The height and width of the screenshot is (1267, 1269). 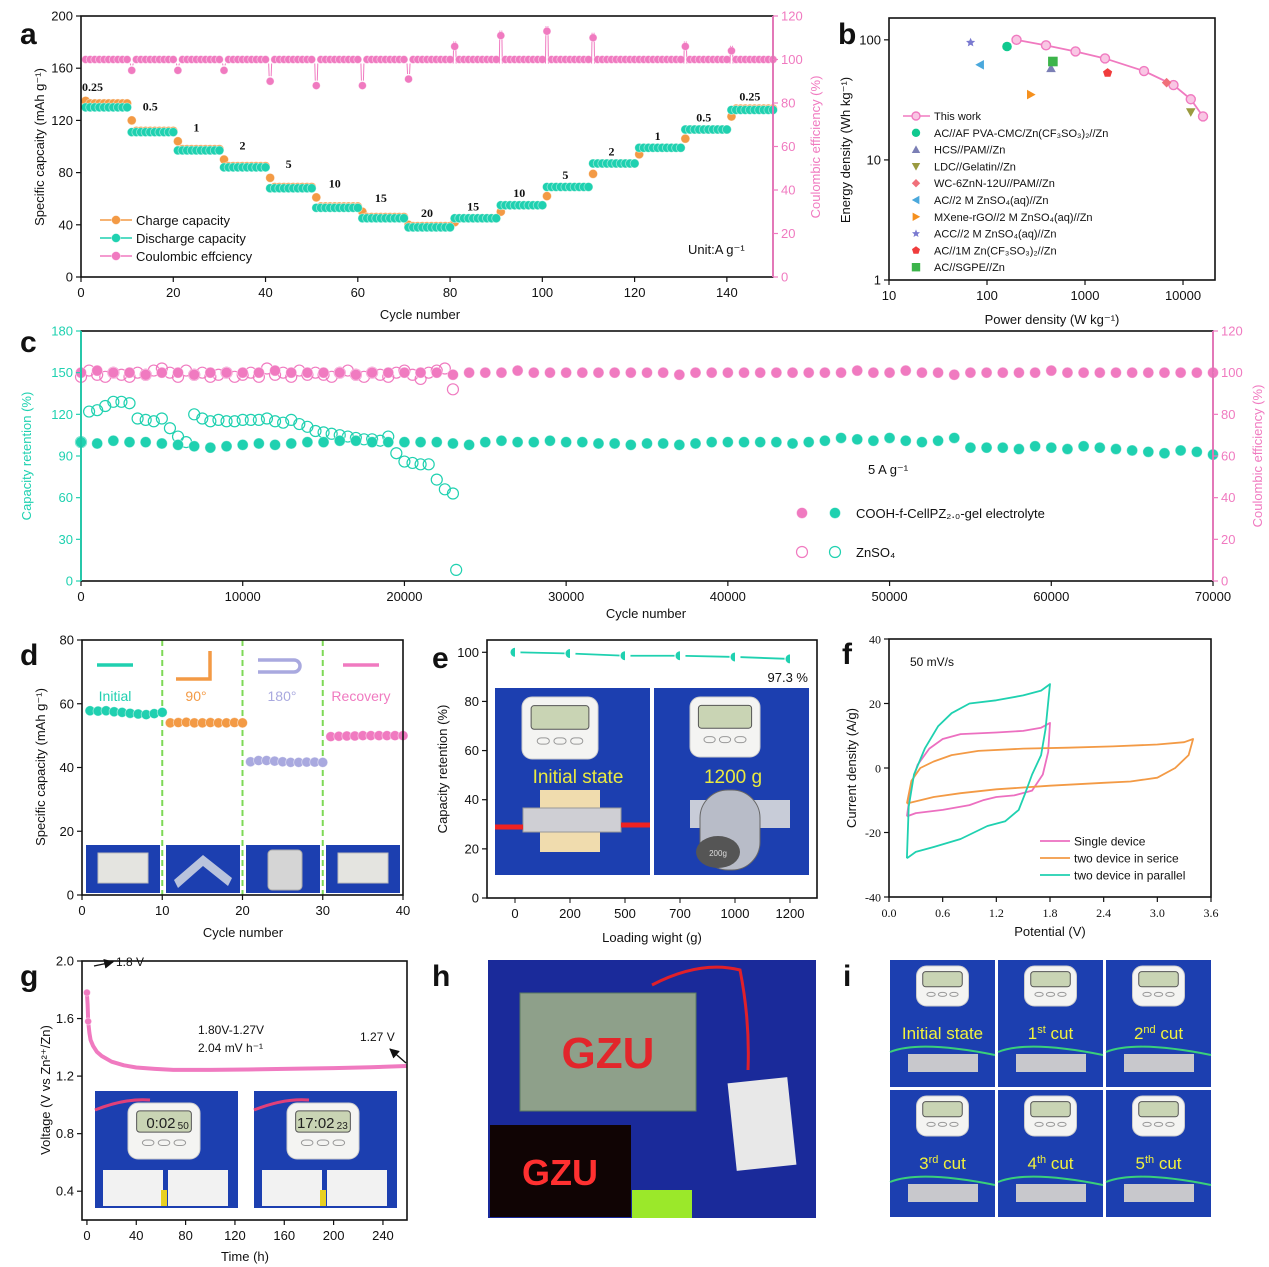 I want to click on x-axis-label: Cycle number, so click(x=420, y=314).